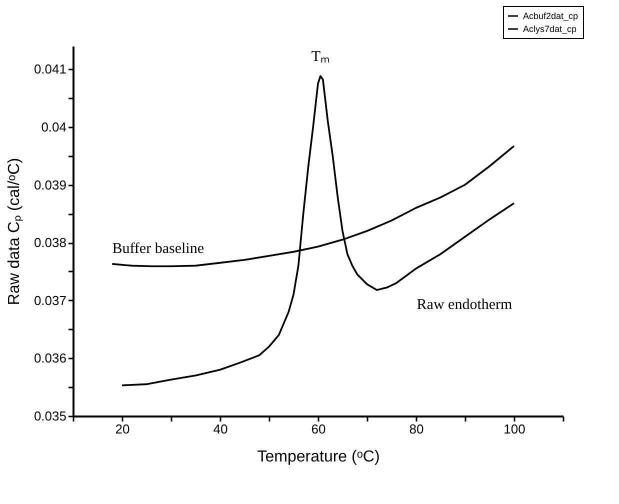 The width and height of the screenshot is (619, 504). I want to click on y-tick-label: 0.038, so click(50, 242).